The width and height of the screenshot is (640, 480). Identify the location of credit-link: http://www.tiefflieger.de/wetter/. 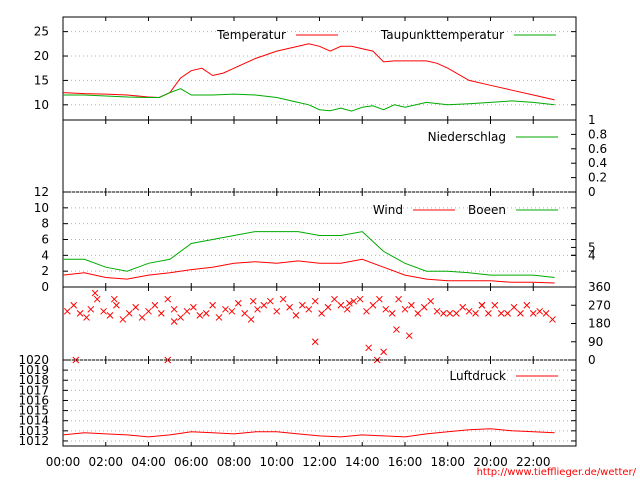
(557, 472).